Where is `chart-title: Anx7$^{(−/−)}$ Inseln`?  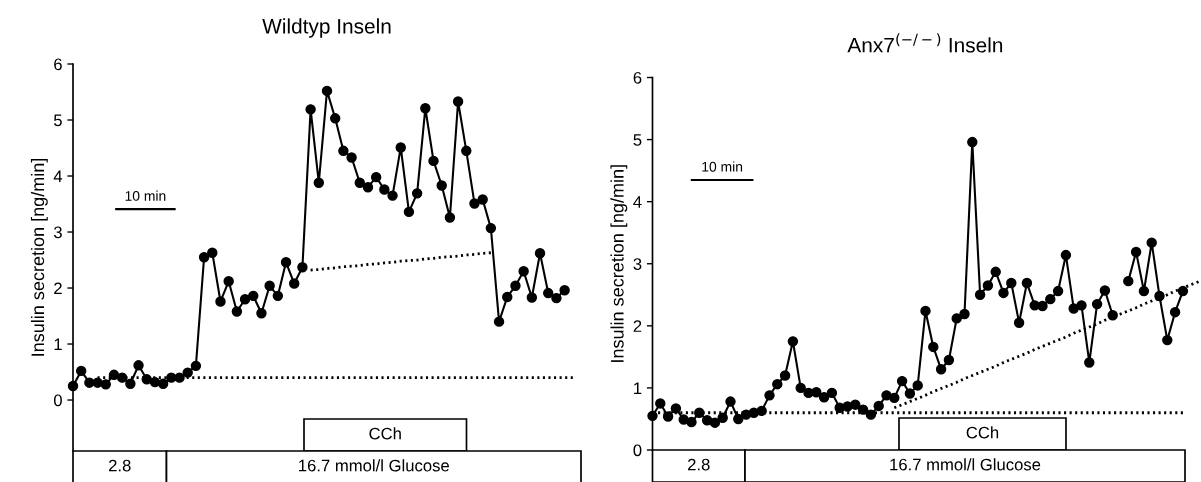 chart-title: Anx7$^{(−/−)}$ Inseln is located at coordinates (925, 43).